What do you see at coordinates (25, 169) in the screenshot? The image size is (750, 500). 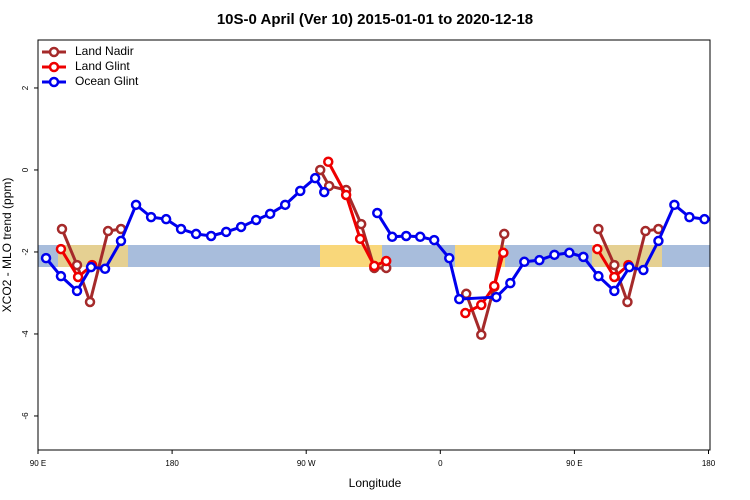 I see `y-tick-label: 0` at bounding box center [25, 169].